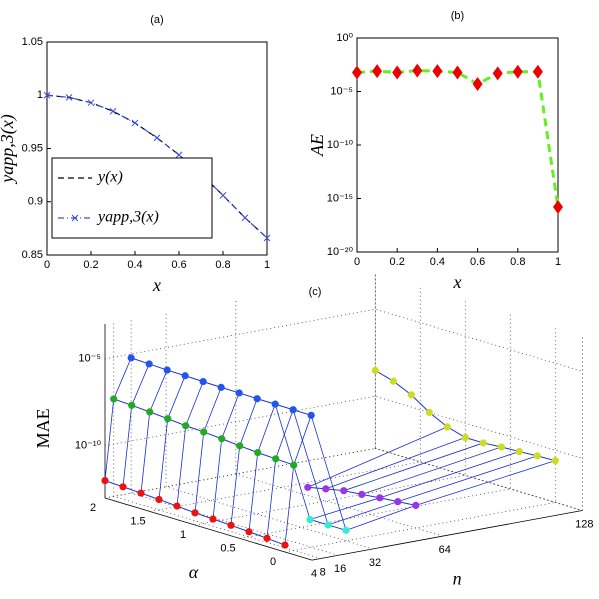 The image size is (599, 599). I want to click on alpha-tick-label: 1, so click(183, 535).